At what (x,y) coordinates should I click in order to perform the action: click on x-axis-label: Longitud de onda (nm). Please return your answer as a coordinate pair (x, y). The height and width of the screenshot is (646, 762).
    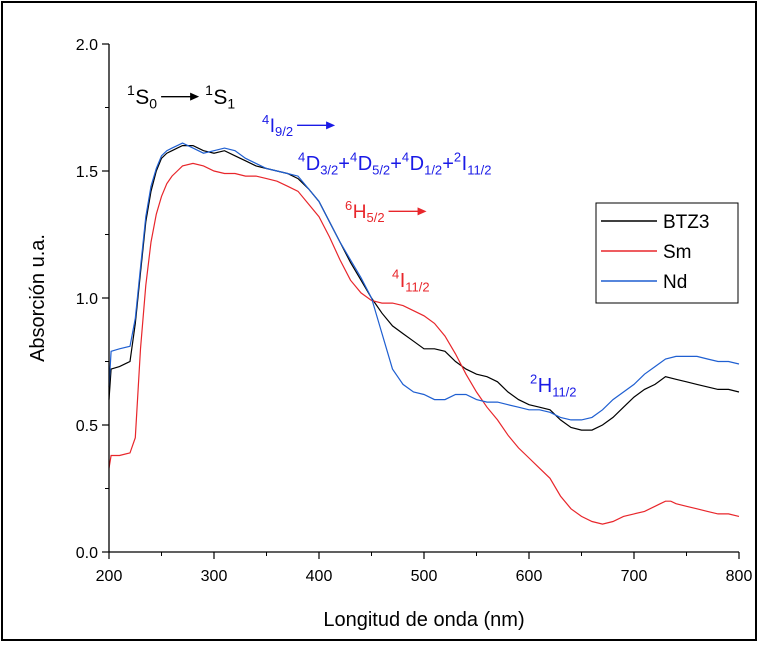
    Looking at the image, I should click on (423, 620).